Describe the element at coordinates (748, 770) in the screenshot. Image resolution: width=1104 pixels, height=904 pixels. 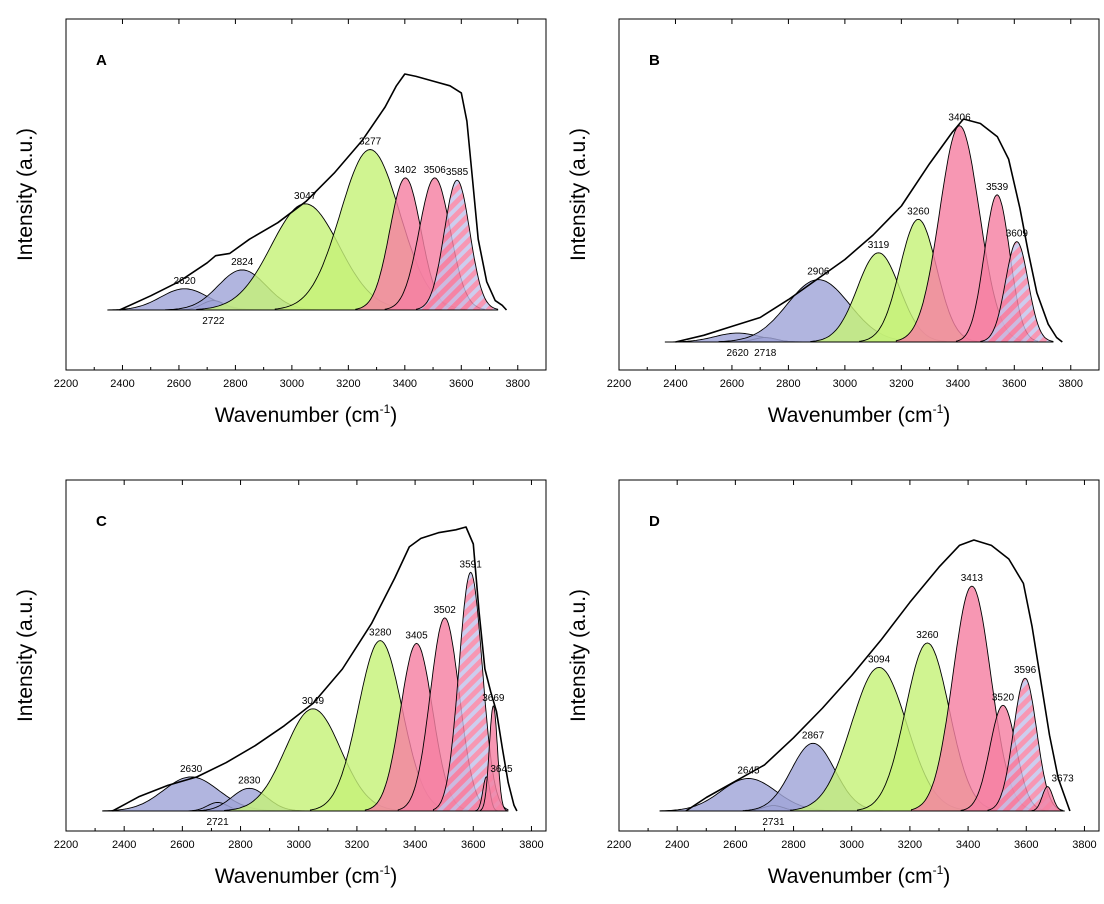
I see `peak-label: 2645` at that location.